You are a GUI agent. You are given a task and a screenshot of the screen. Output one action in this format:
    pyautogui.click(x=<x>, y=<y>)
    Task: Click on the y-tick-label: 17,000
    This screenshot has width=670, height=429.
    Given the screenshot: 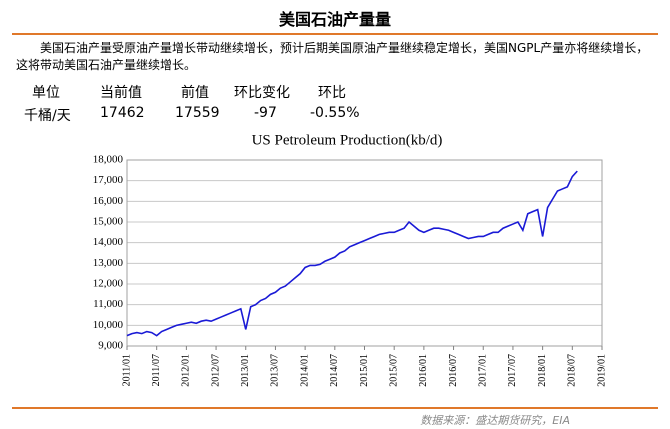 What is the action you would take?
    pyautogui.click(x=108, y=180)
    